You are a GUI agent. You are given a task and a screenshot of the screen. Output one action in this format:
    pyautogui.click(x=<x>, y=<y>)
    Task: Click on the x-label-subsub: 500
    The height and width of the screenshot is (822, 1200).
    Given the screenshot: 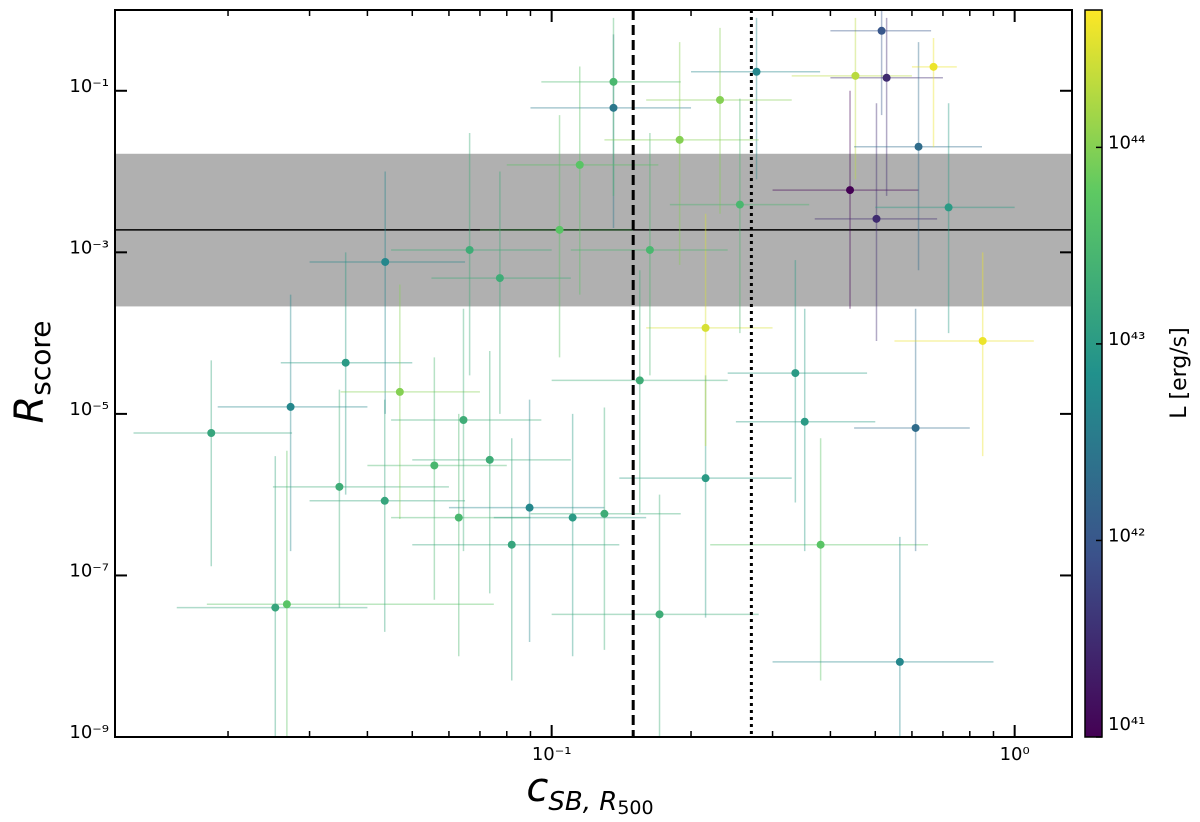 What is the action you would take?
    pyautogui.click(x=635, y=808)
    